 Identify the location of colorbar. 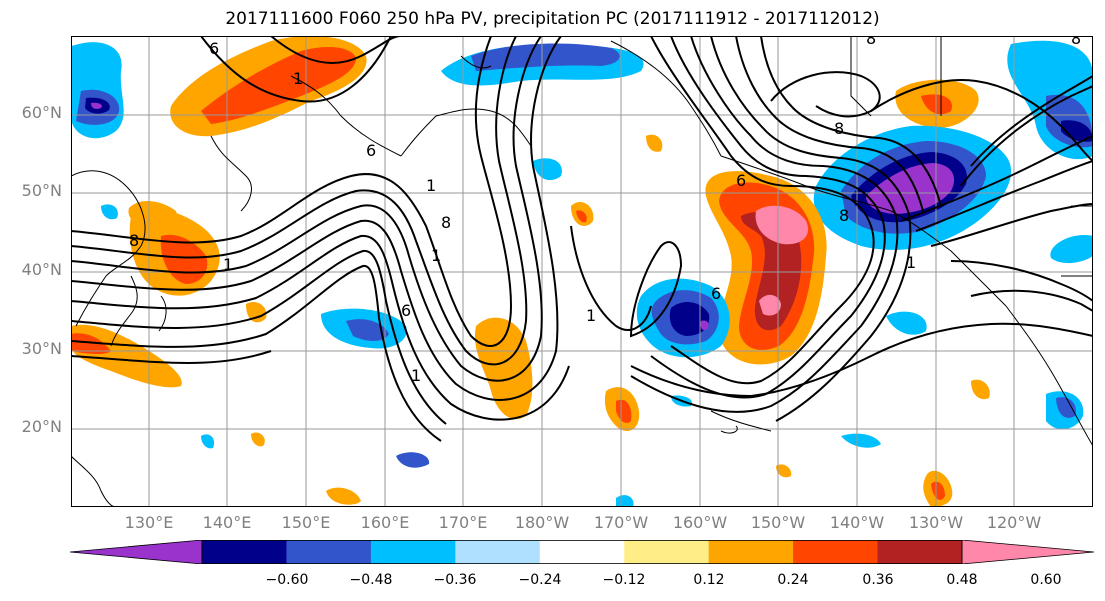
(582, 552).